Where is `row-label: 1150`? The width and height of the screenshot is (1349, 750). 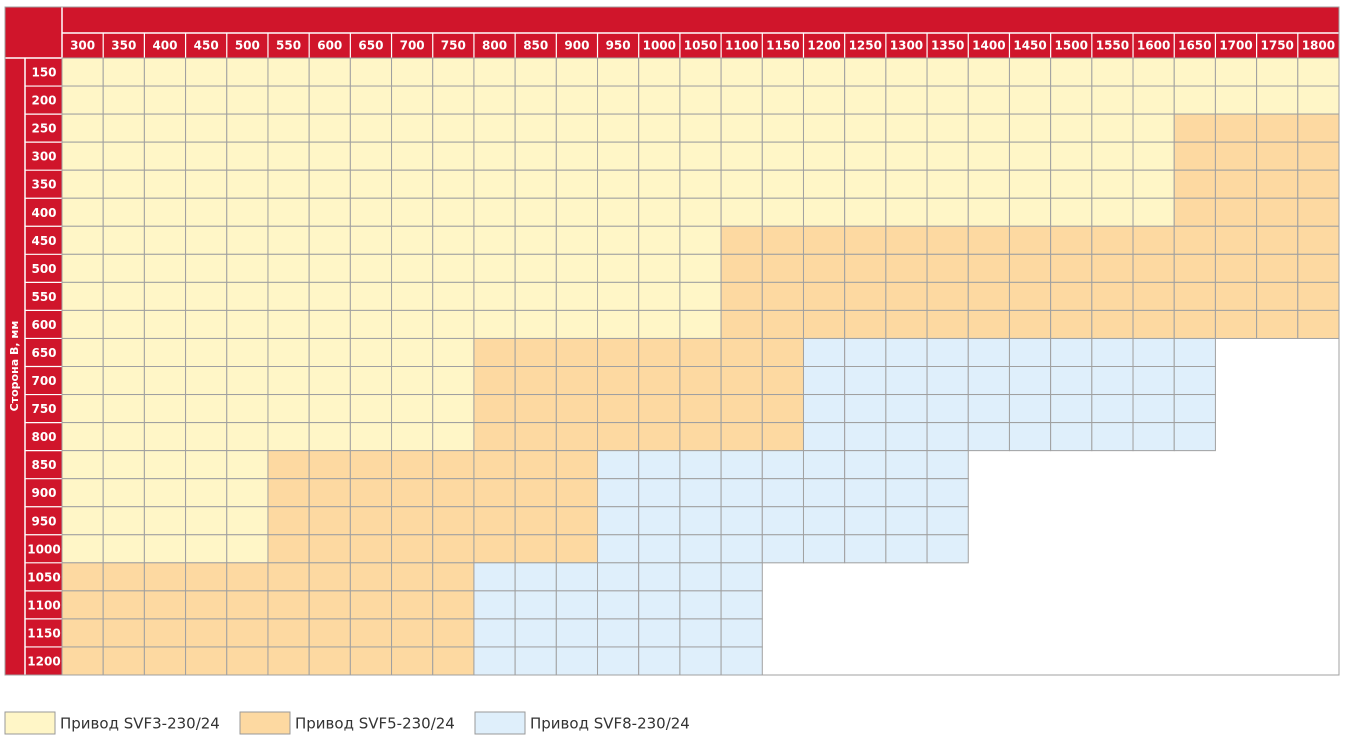 row-label: 1150 is located at coordinates (43, 633).